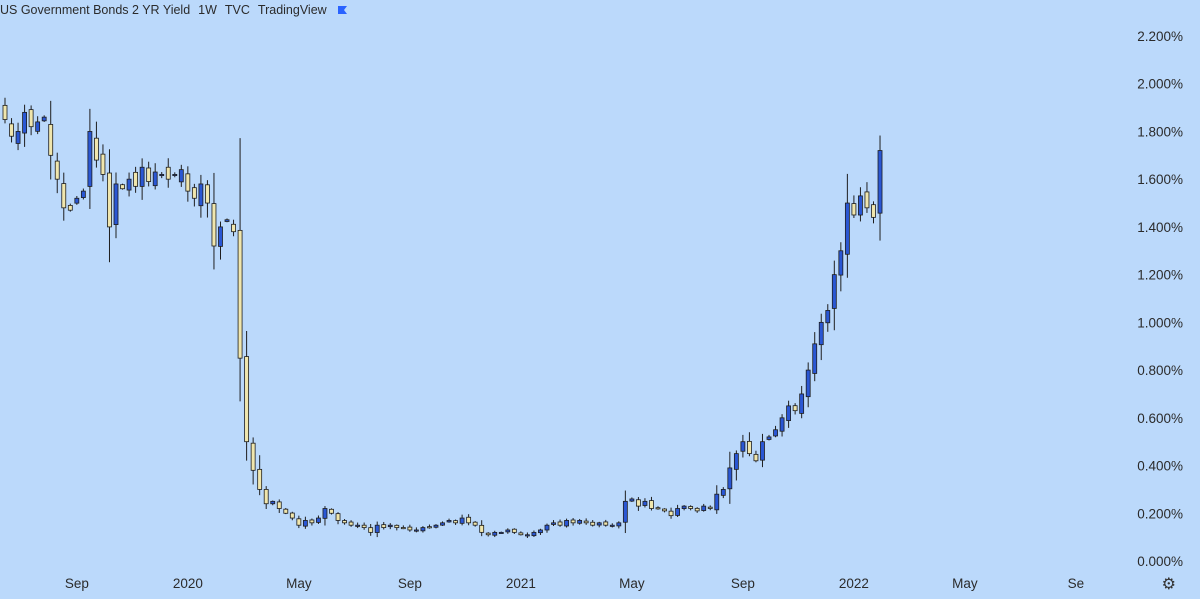  I want to click on gear-icon: ⚙, so click(1168, 584).